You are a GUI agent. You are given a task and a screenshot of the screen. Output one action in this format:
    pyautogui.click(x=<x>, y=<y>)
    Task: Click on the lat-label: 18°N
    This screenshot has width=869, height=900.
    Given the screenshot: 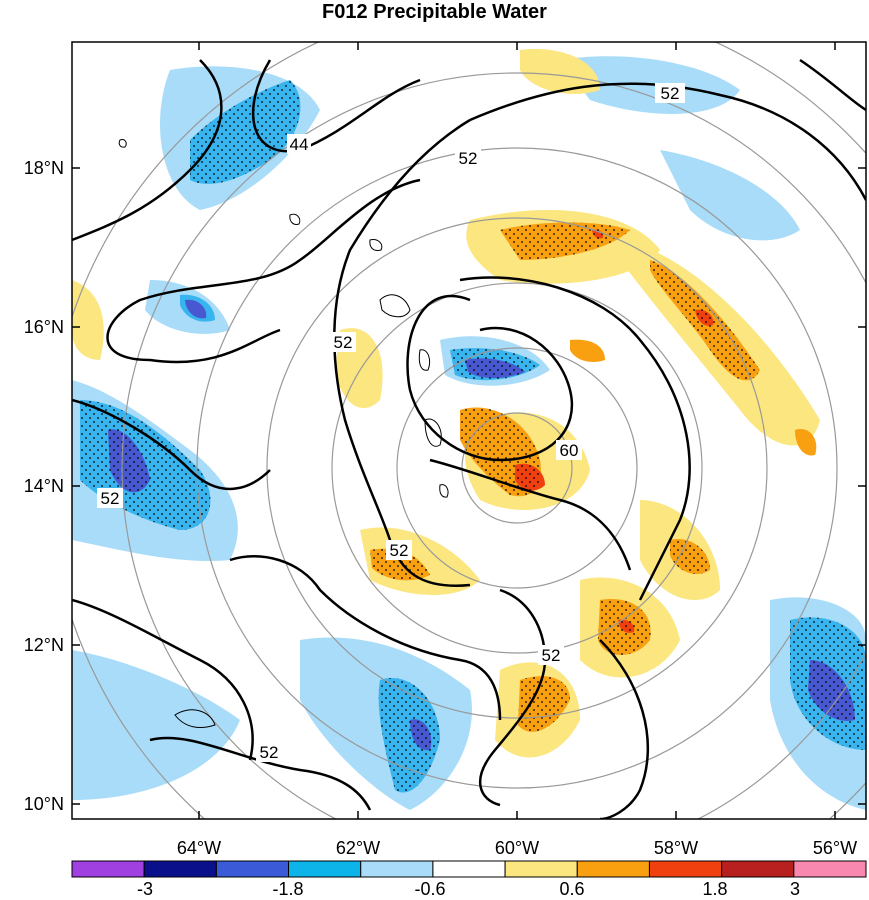 What is the action you would take?
    pyautogui.click(x=44, y=168)
    